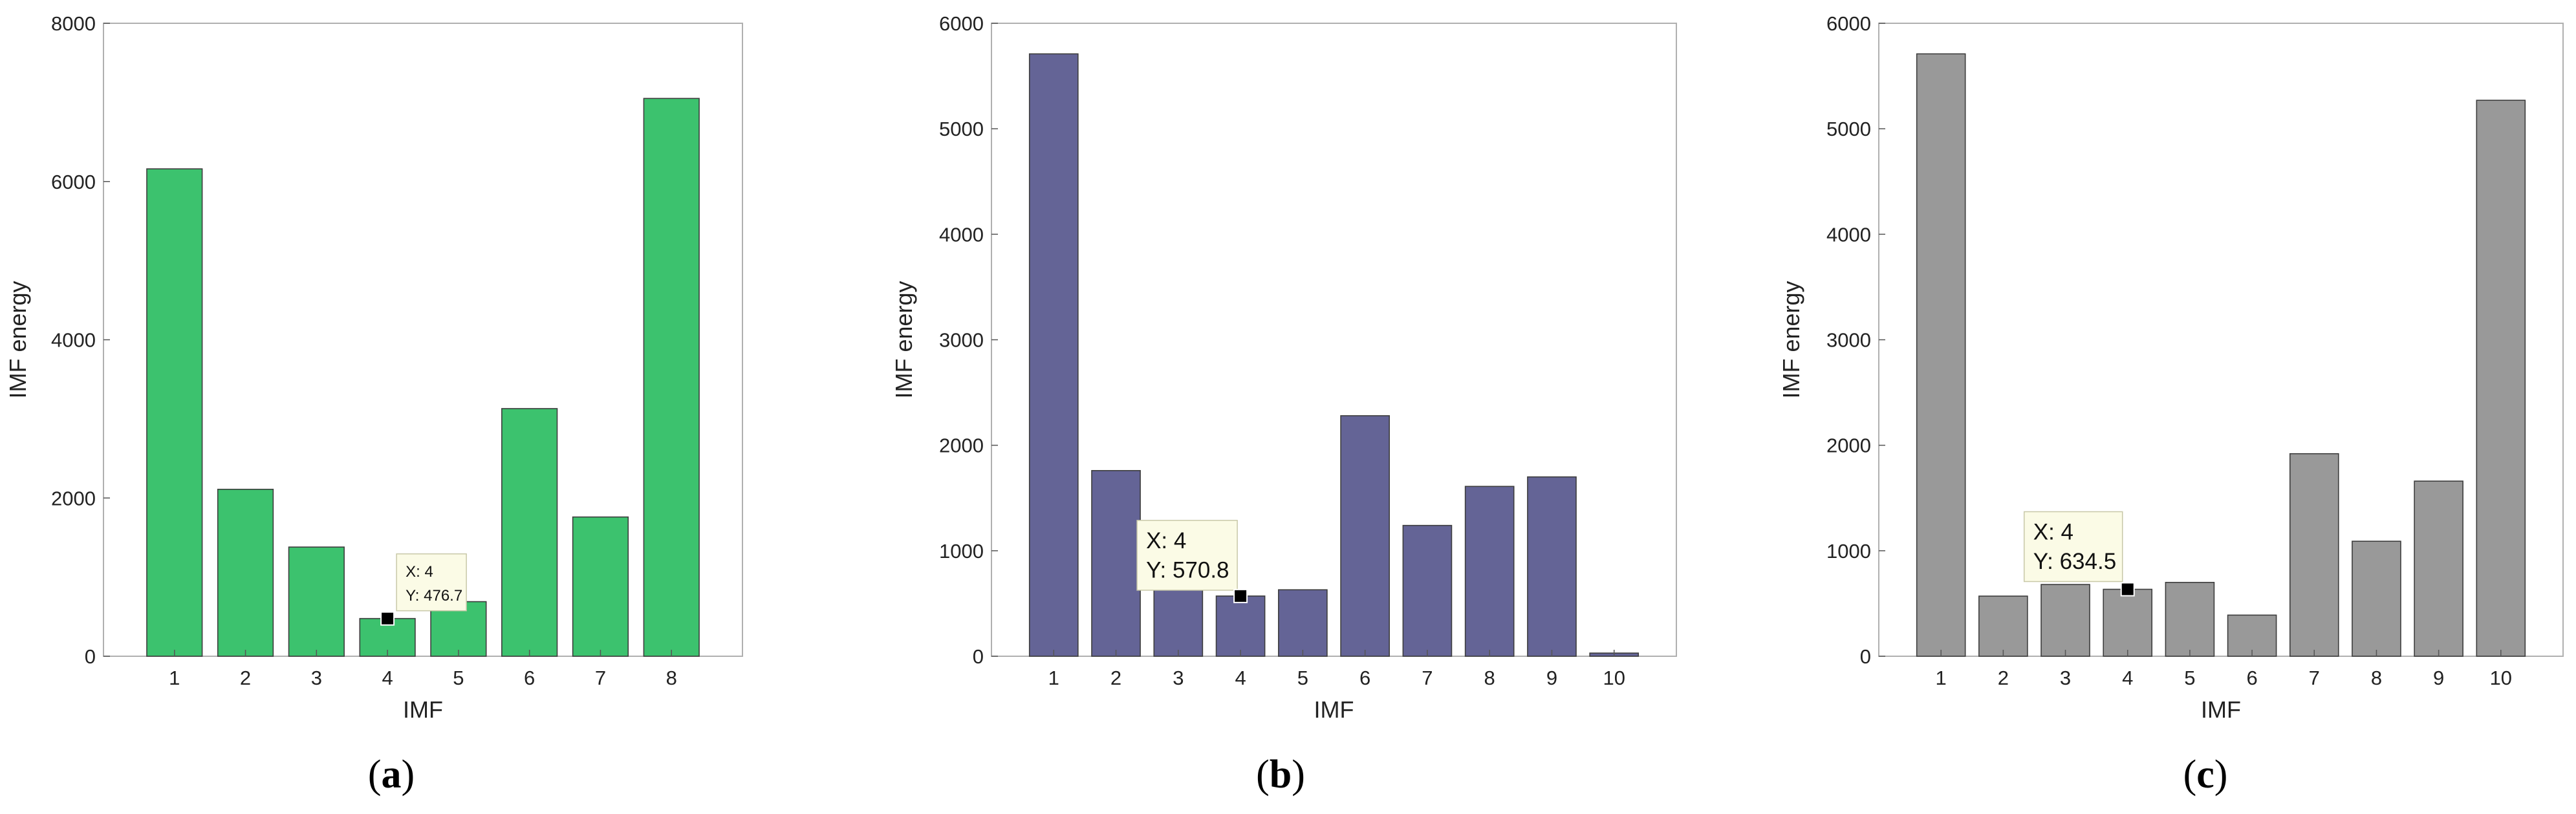  Describe the element at coordinates (434, 596) in the screenshot. I see `datatip-y-text: Y: 476.7` at that location.